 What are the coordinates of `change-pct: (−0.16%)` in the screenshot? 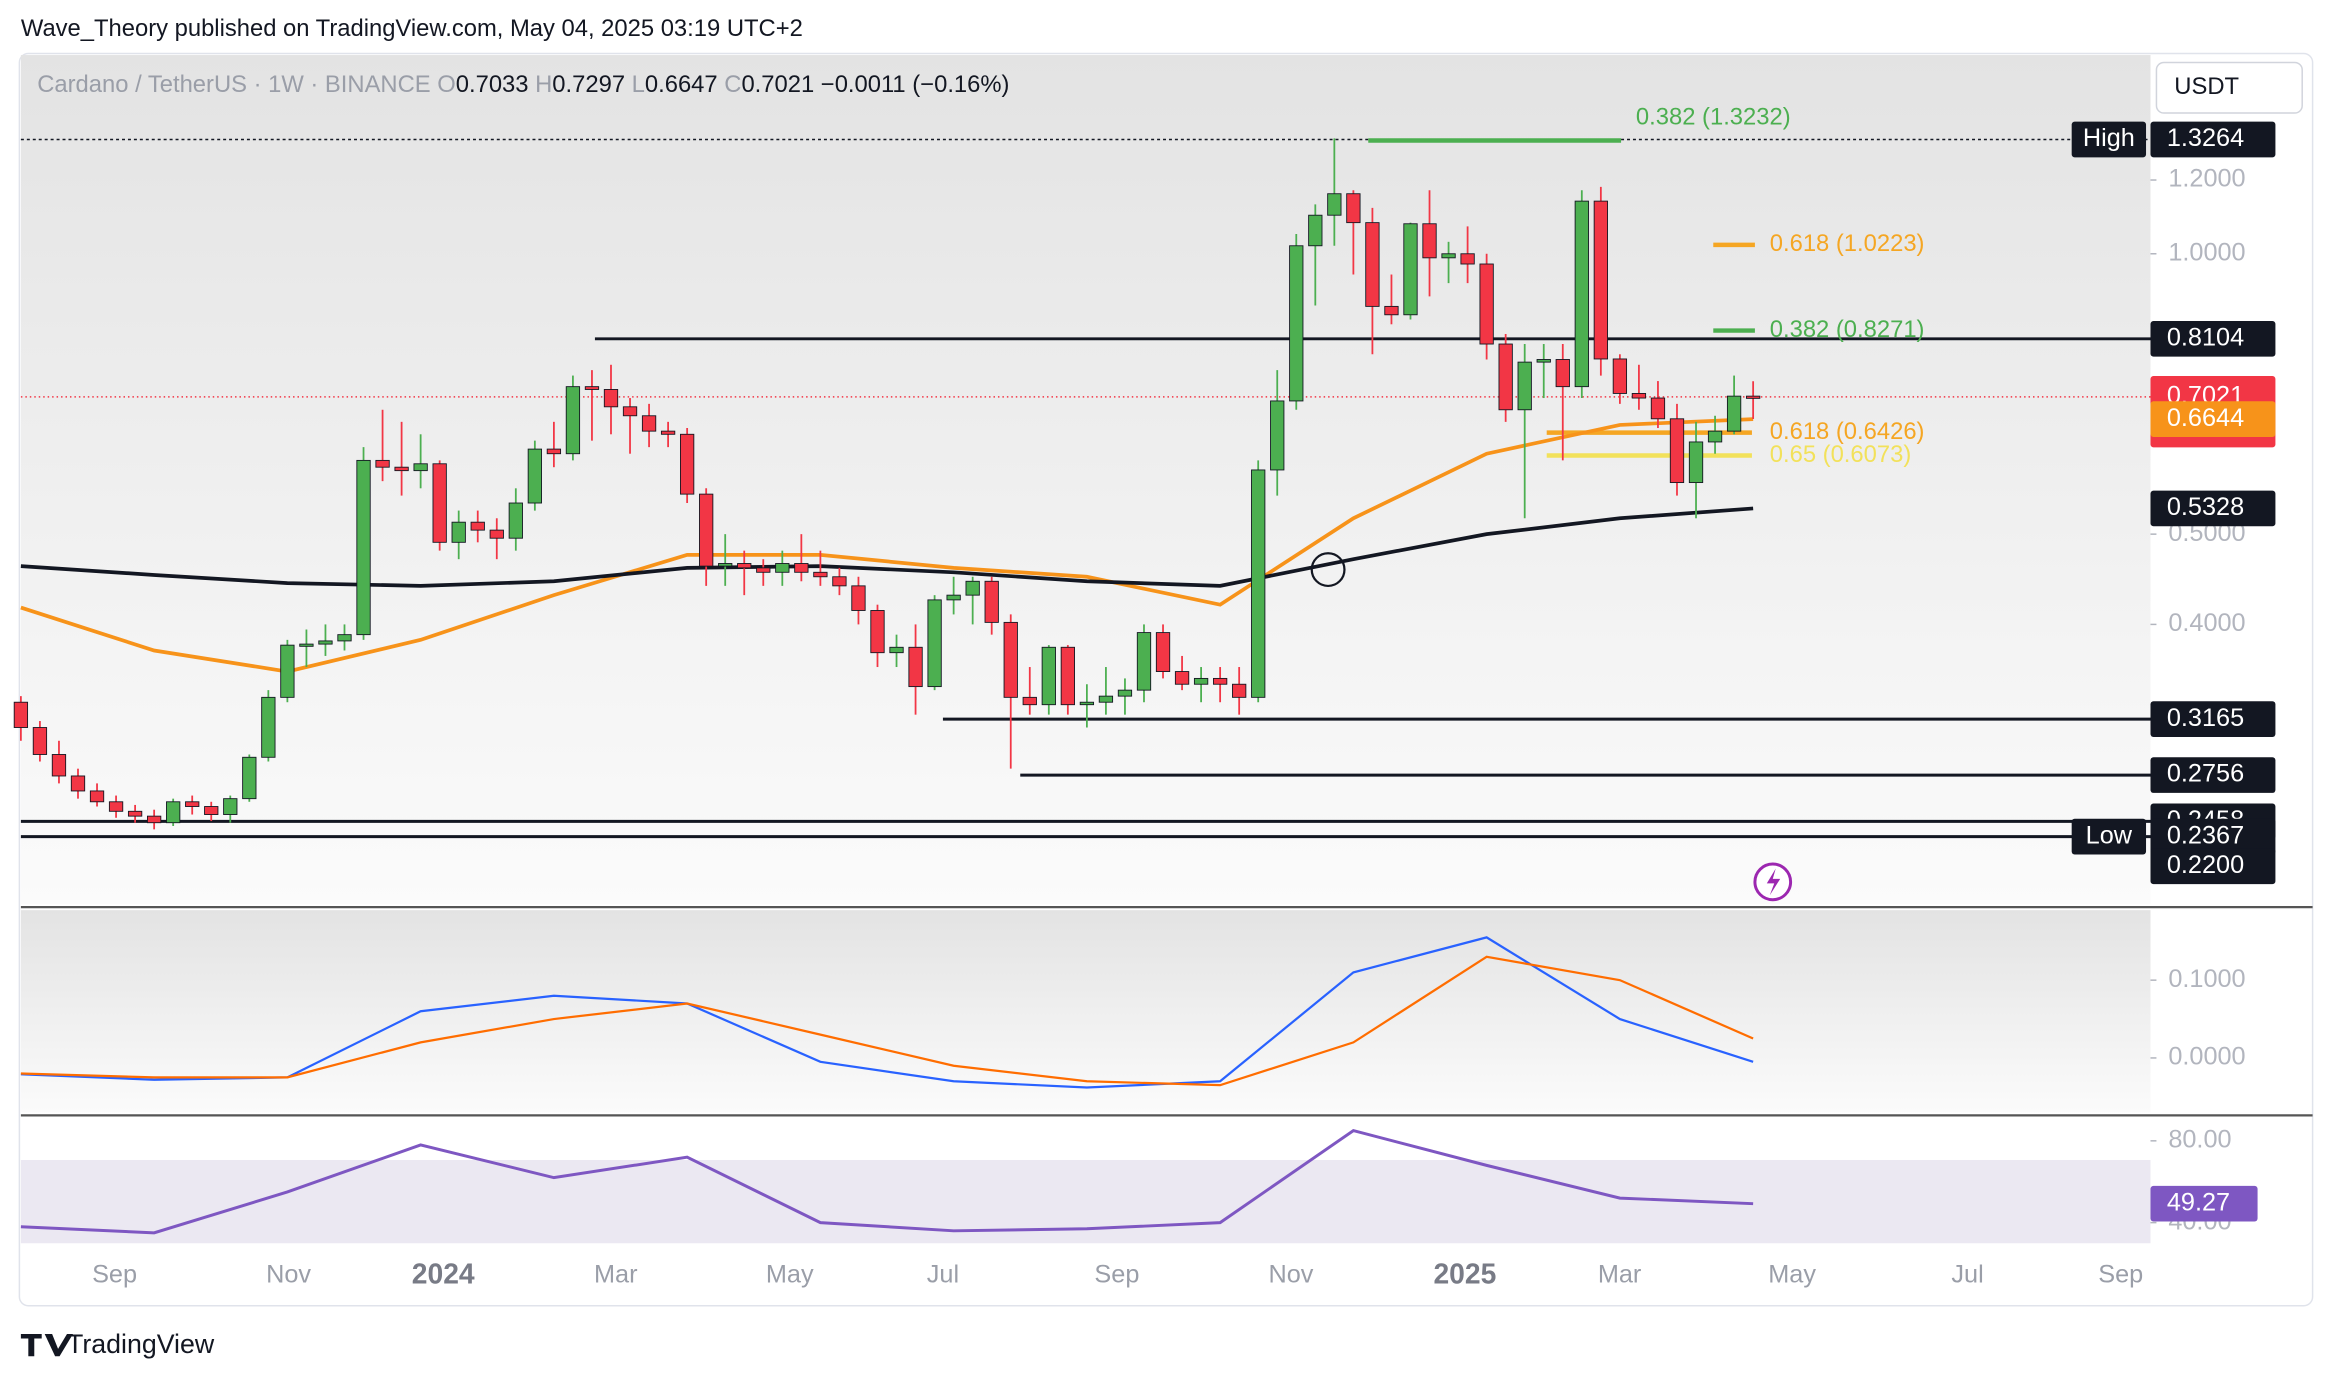 It's located at (960, 85).